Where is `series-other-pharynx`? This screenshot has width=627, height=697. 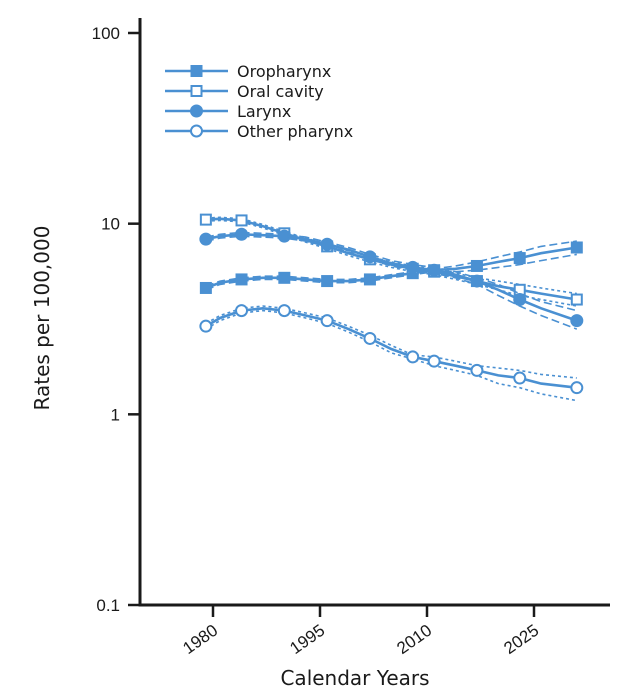
series-other-pharynx is located at coordinates (391, 353).